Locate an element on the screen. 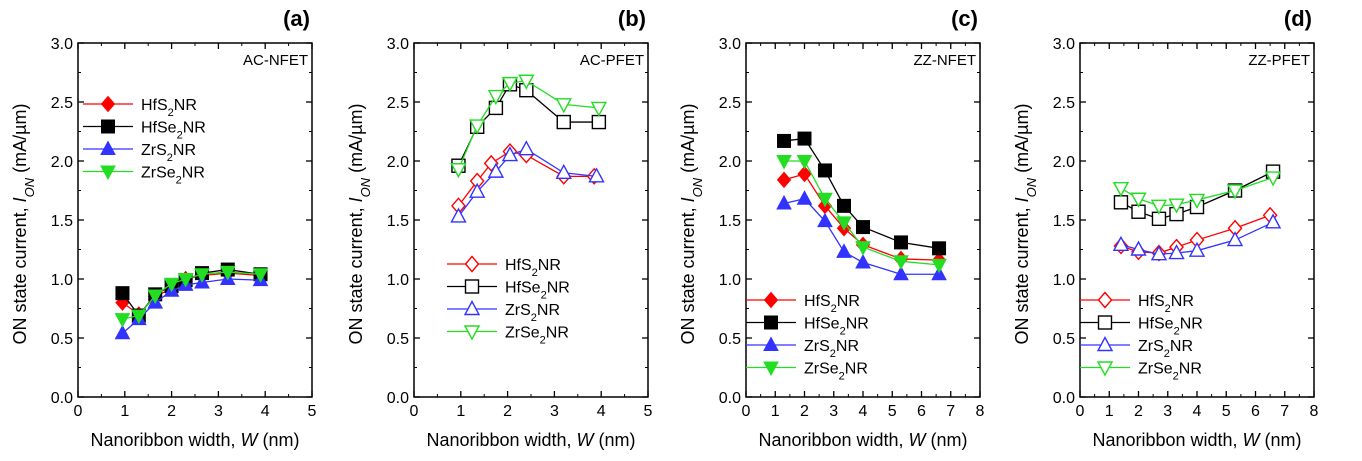 The image size is (1362, 461). series-HfSe2NR is located at coordinates (862, 193).